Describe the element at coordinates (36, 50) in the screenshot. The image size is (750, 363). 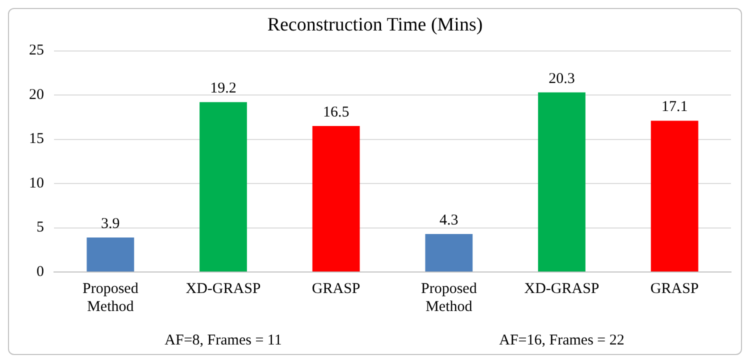
I see `y-tick-label: 25` at that location.